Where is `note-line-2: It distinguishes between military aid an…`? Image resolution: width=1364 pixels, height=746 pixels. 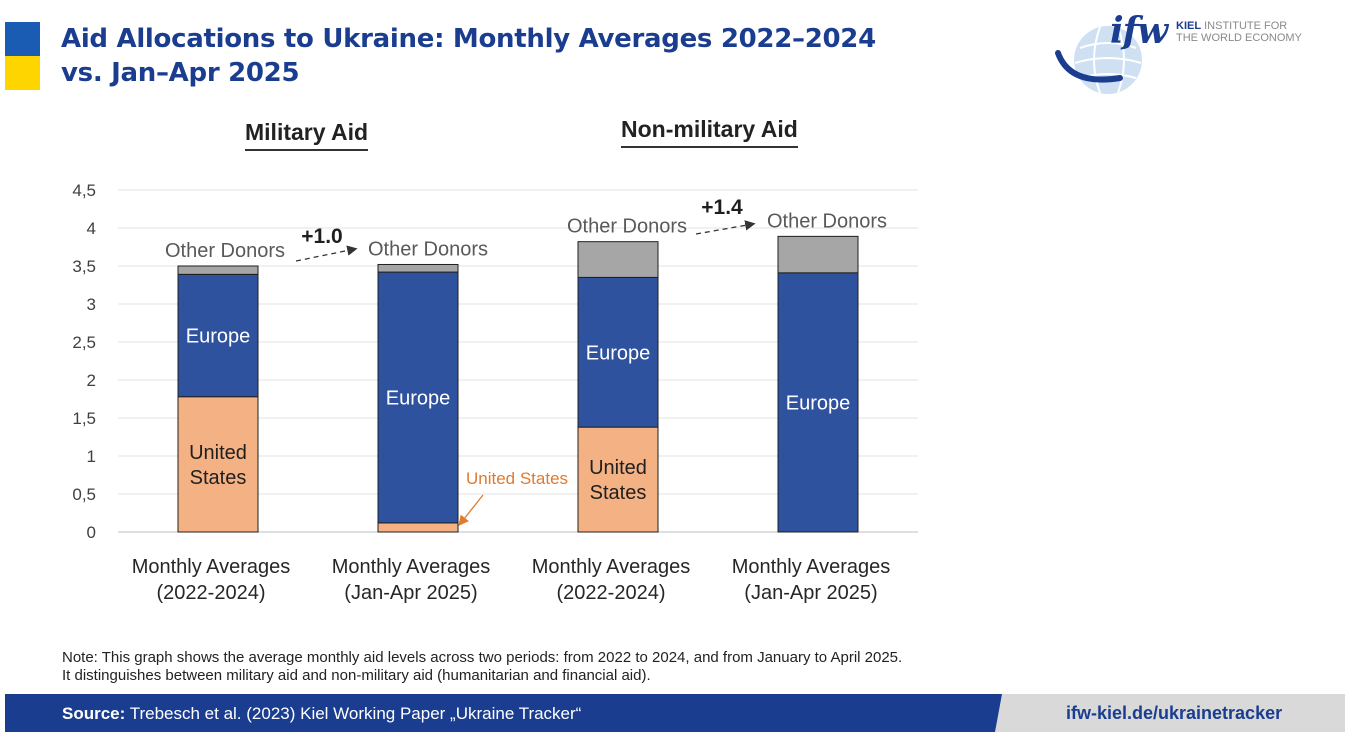 note-line-2: It distinguishes between military aid an… is located at coordinates (356, 675).